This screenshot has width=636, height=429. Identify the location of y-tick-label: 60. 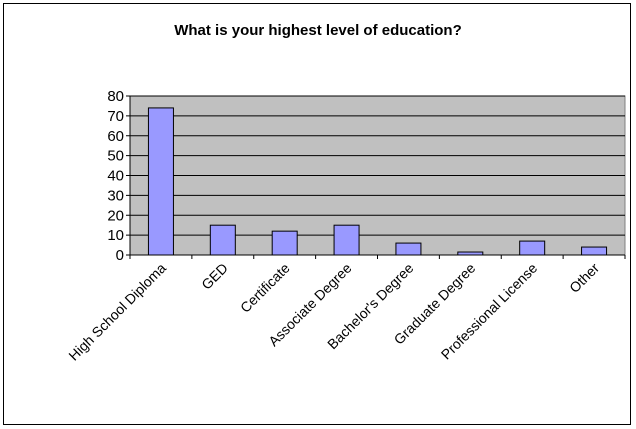
(115, 136).